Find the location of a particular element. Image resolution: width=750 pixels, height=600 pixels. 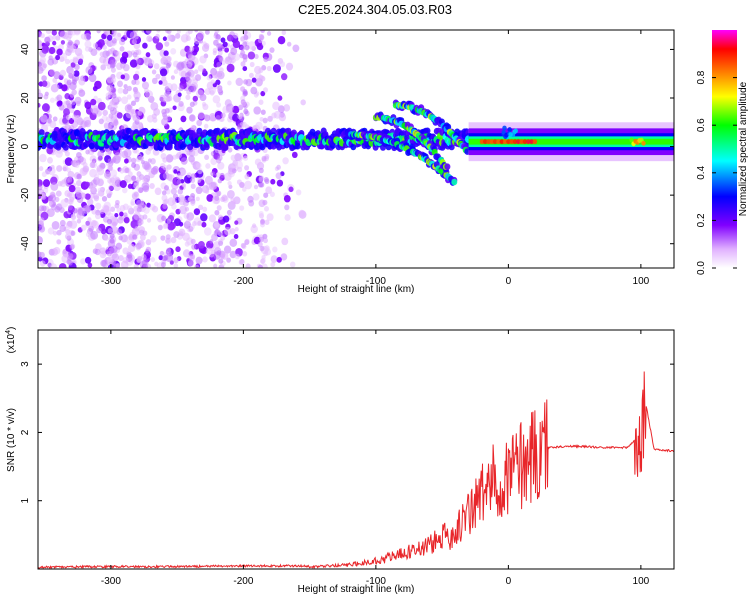

snr-x-label: -300 is located at coordinates (111, 581).